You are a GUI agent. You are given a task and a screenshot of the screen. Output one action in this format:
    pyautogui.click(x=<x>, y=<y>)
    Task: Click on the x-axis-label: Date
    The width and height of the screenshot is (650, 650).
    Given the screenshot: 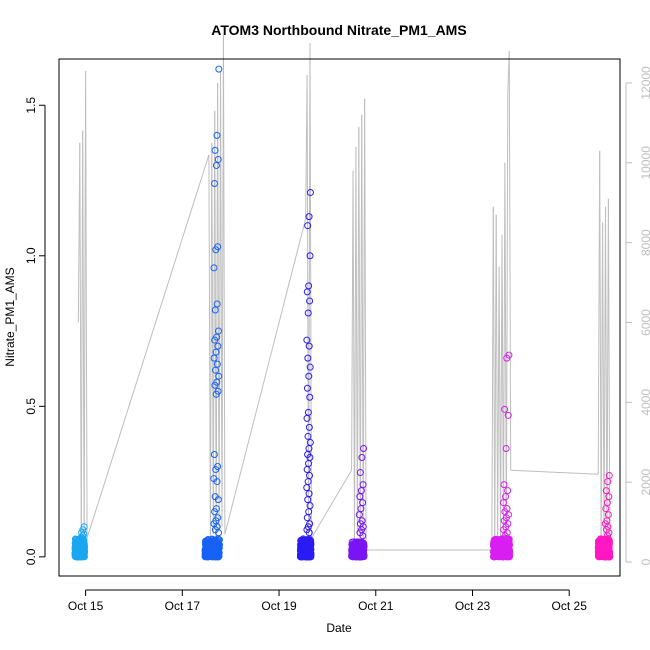 What is the action you would take?
    pyautogui.click(x=339, y=628)
    